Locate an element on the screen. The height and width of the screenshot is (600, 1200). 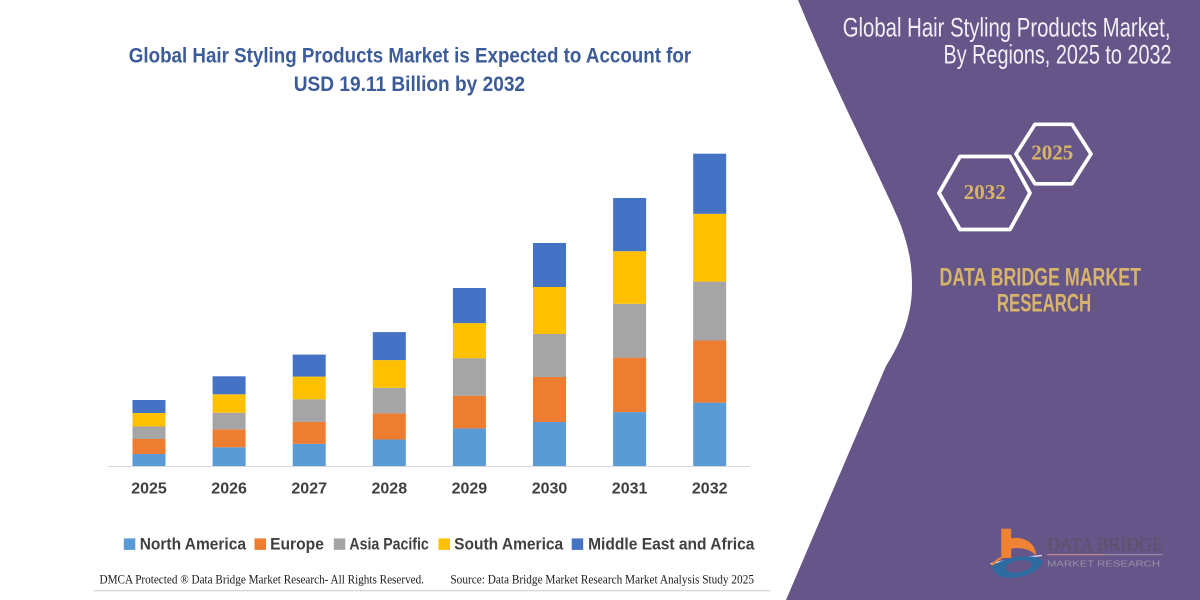
svg-text: MARKET RESEARCH is located at coordinates (1103, 564).